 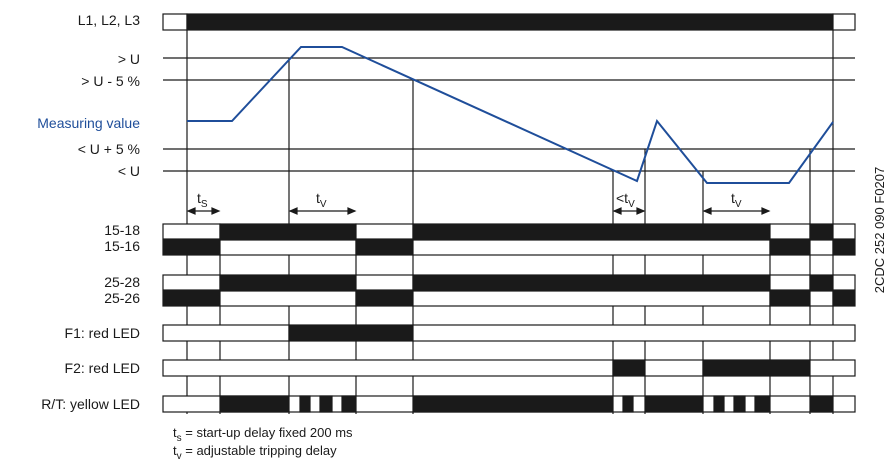 I want to click on arrow-ts-head-right, so click(x=216, y=211).